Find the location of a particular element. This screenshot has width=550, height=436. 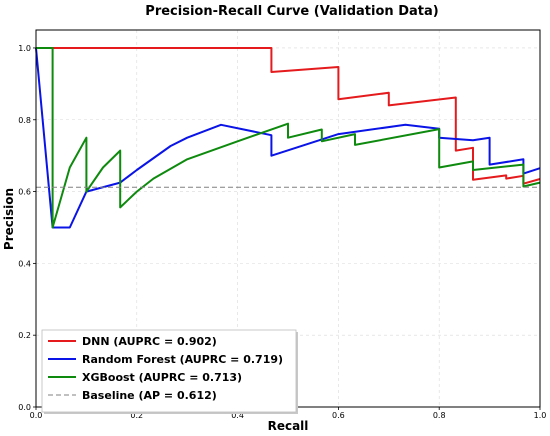

legend-label-baseline: Baseline (AP = 0.612) is located at coordinates (149, 395).